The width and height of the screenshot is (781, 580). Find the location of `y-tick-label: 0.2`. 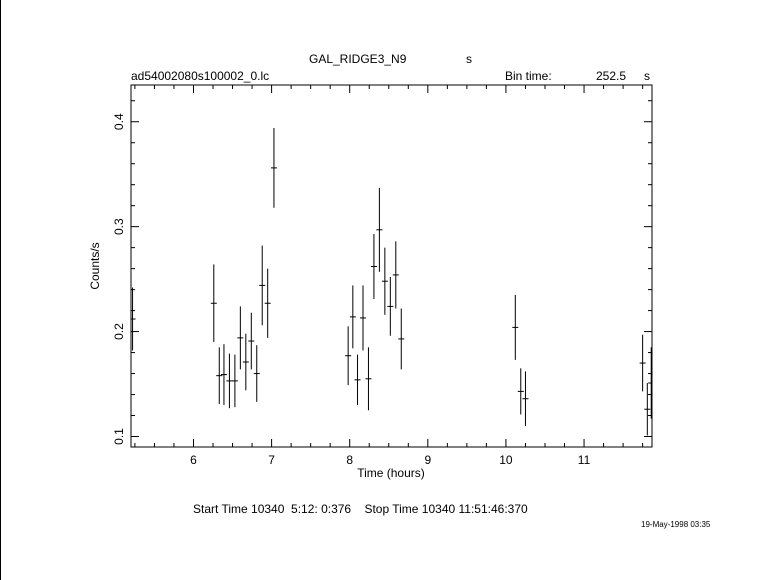

y-tick-label: 0.2 is located at coordinates (119, 331).